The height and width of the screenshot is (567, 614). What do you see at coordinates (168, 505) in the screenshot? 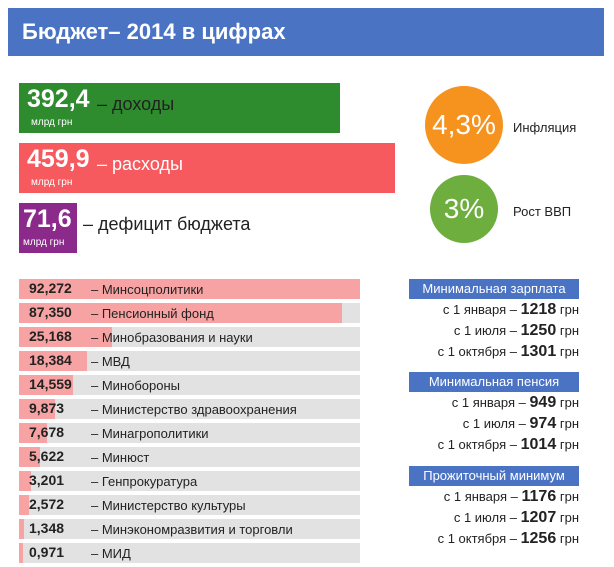
I see `ministry-name: – Министерство культуры` at bounding box center [168, 505].